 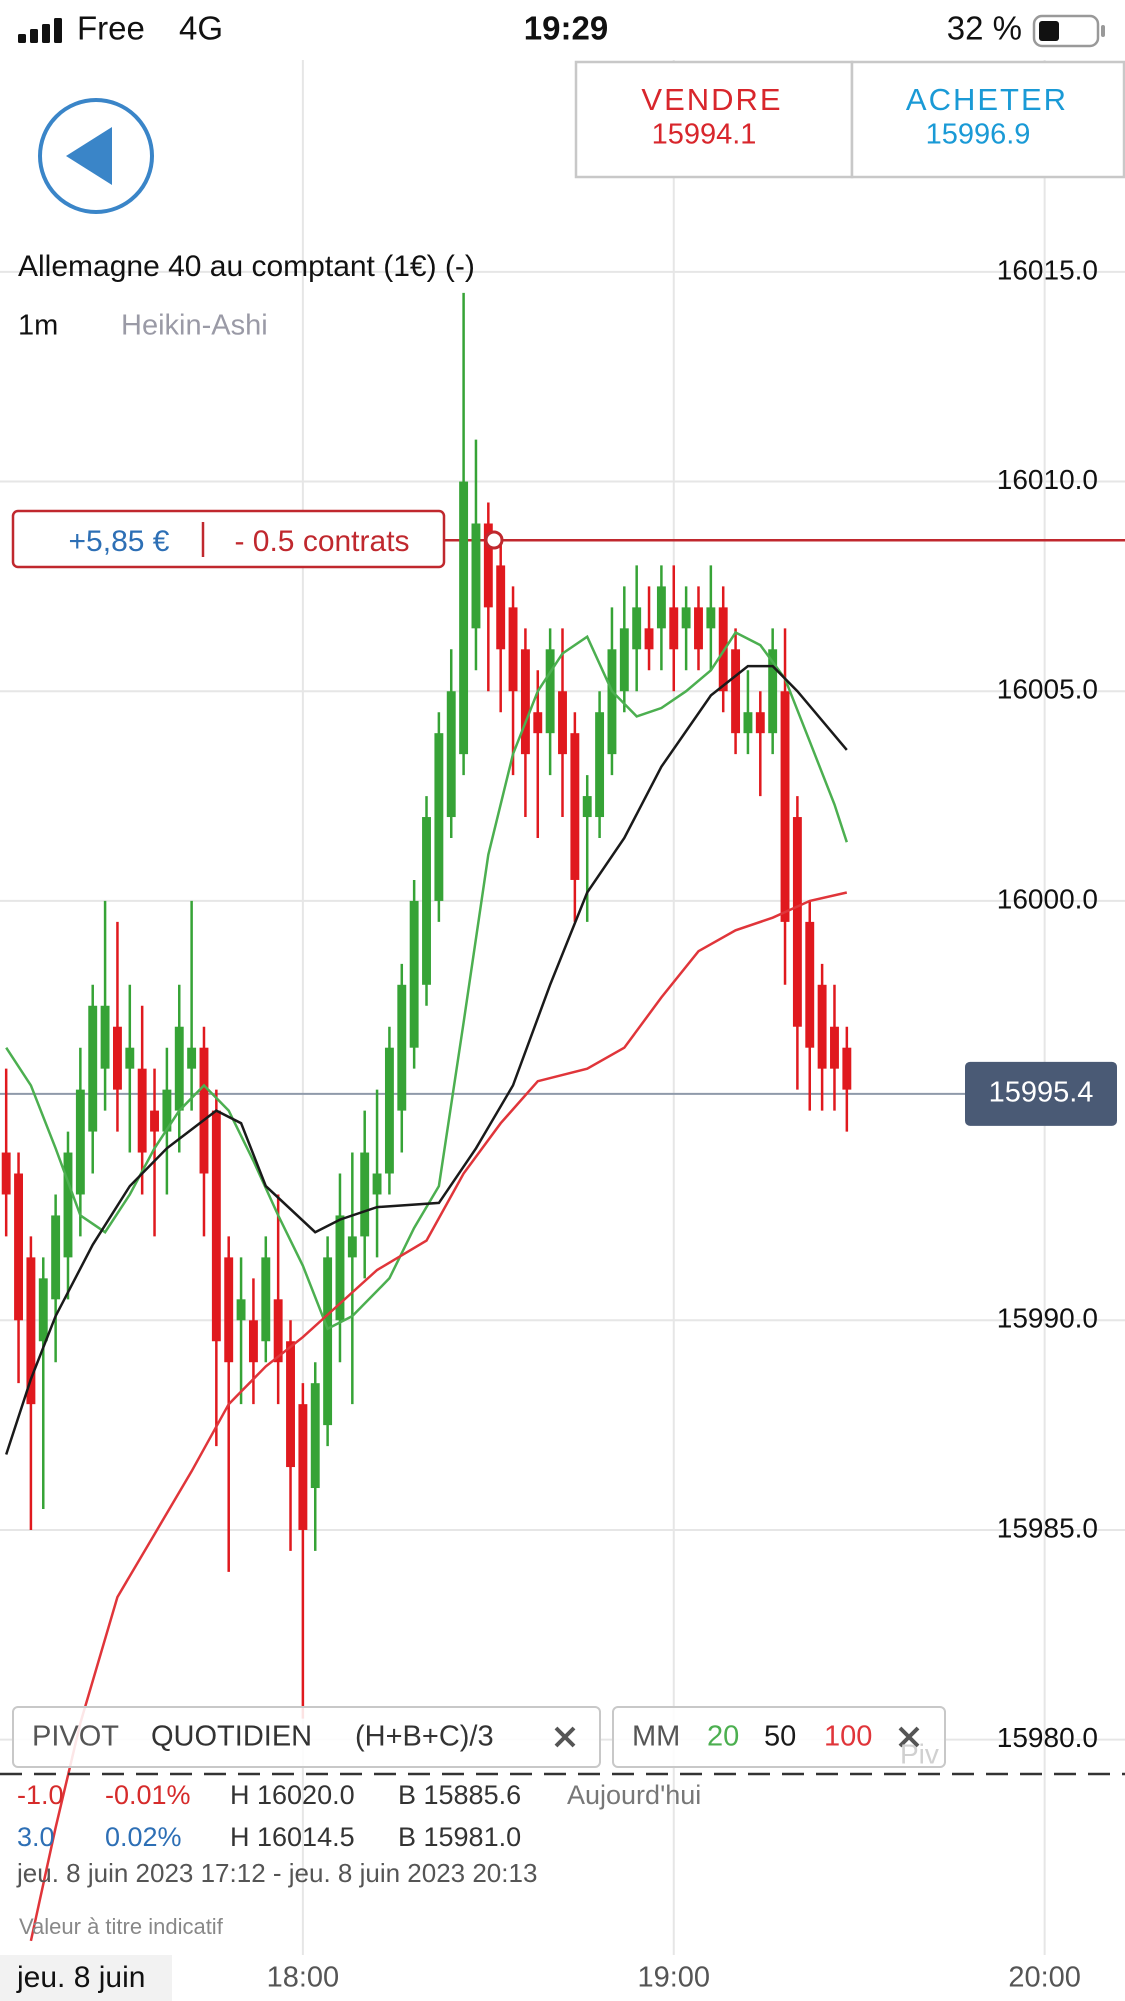 I want to click on x-tick-label: 20:00, so click(x=1044, y=1978).